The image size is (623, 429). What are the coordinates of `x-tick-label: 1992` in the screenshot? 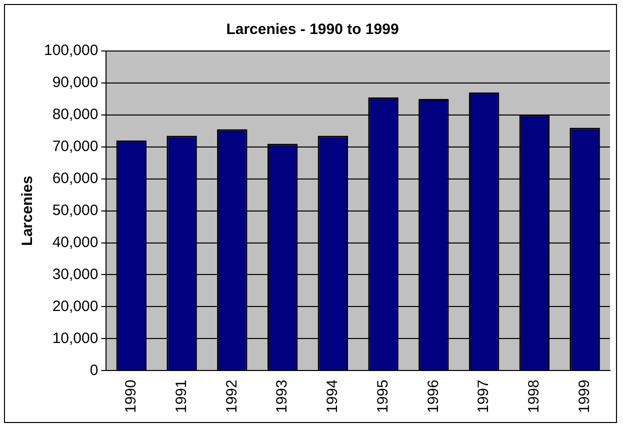 It's located at (231, 397).